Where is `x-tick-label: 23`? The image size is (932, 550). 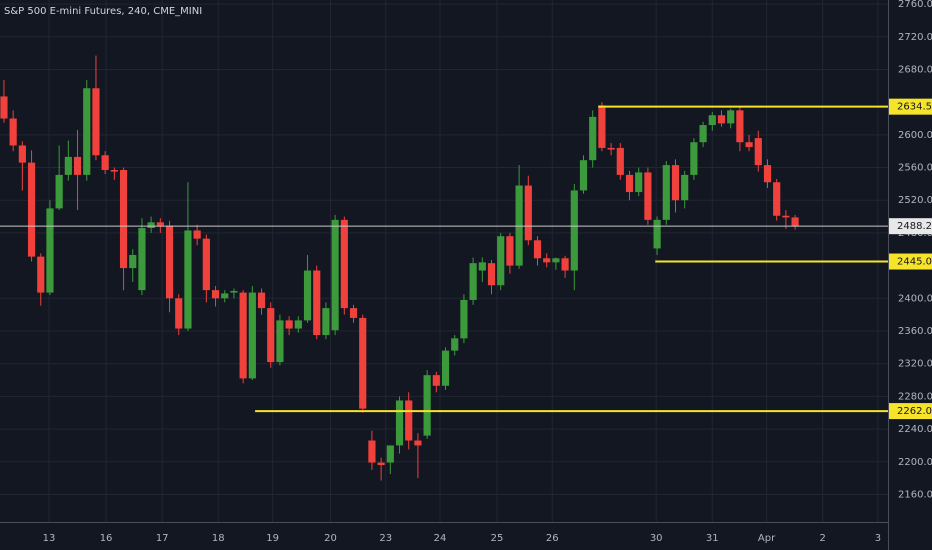
x-tick-label: 23 is located at coordinates (385, 538).